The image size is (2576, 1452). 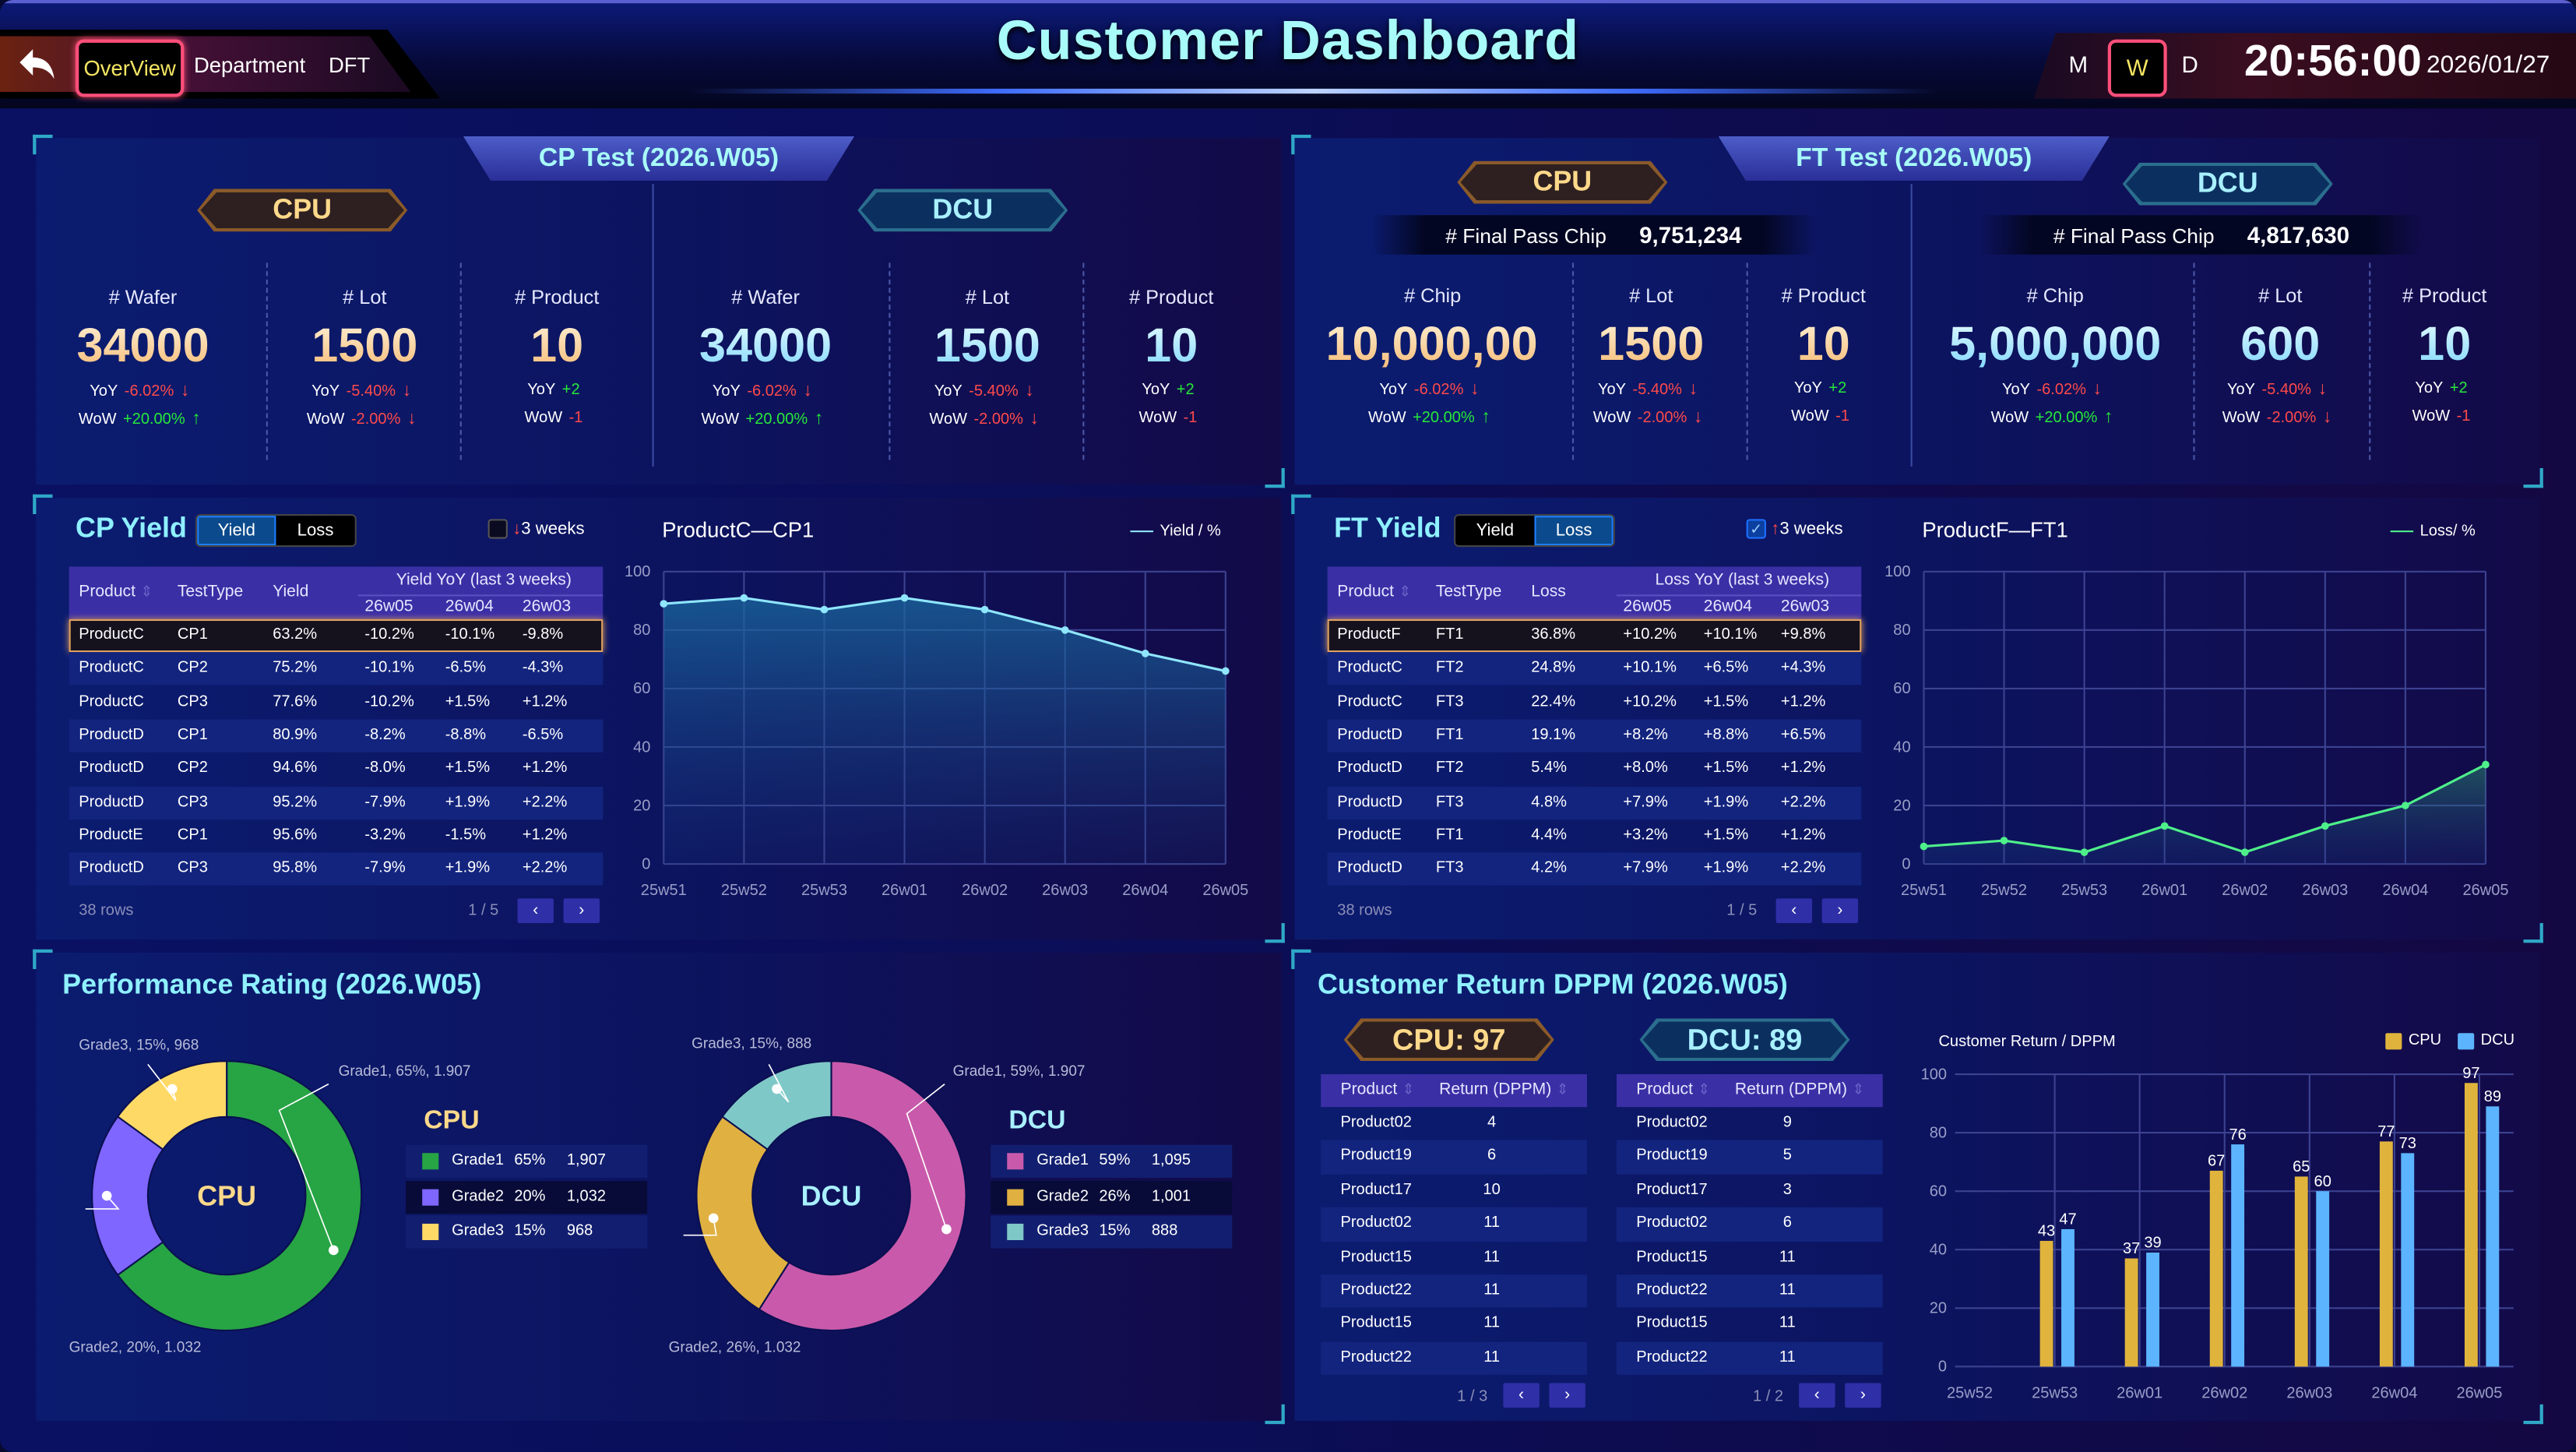 I want to click on nav-dft: DFT, so click(x=349, y=65).